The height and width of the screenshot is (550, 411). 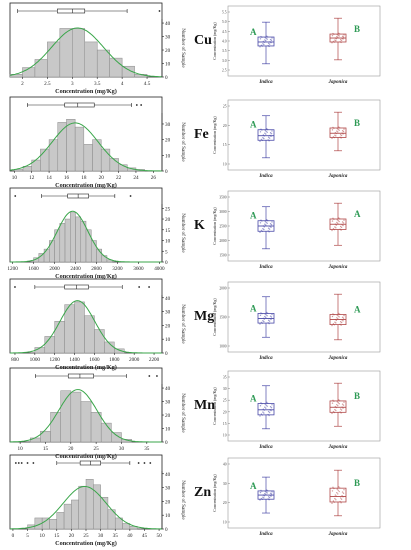 I want to click on y-axis-label: Number of Sample, so click(x=183, y=500).